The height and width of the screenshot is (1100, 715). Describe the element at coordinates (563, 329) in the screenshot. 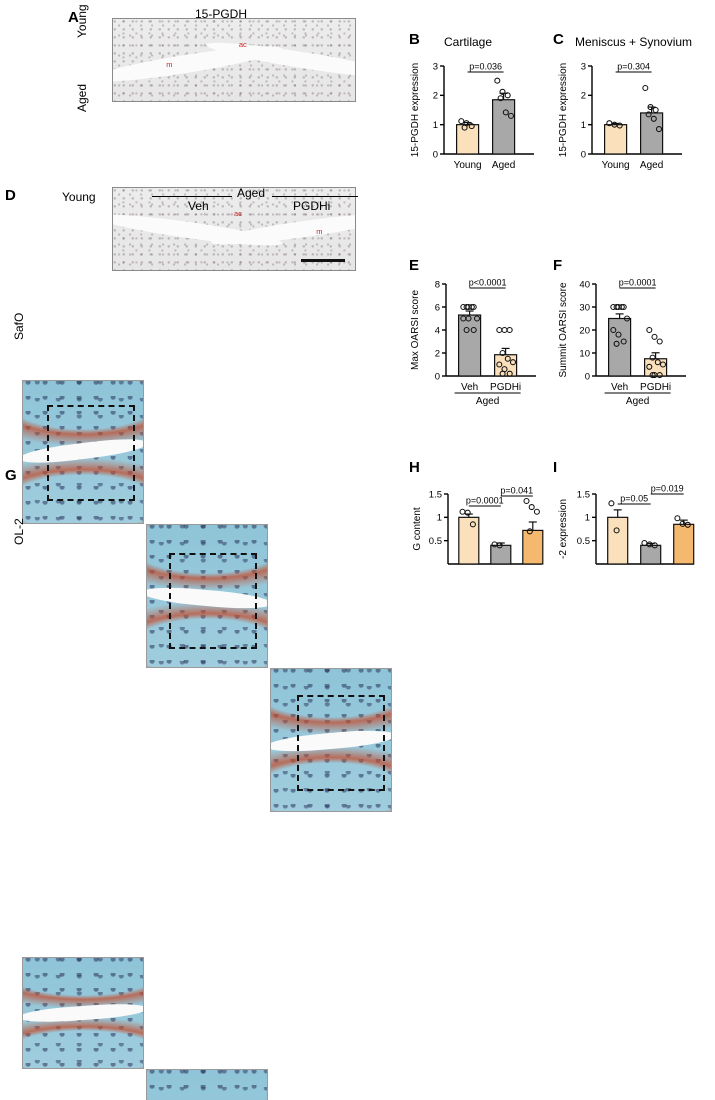

I see `svg-text: Summit OARSI score` at that location.